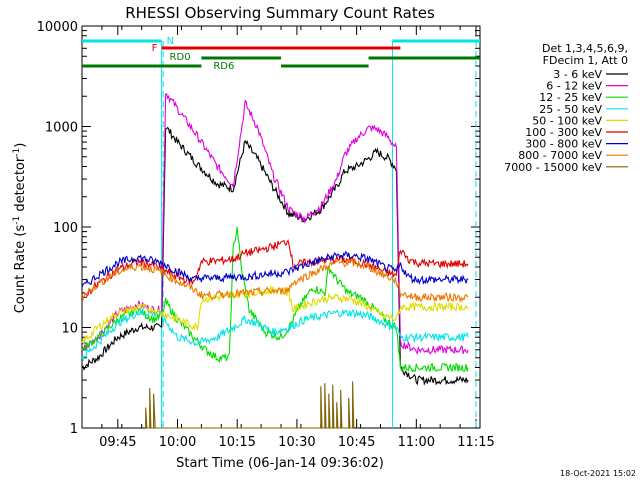  Describe the element at coordinates (570, 97) in the screenshot. I see `legend-entry-label: 12 - 25 keV` at that location.